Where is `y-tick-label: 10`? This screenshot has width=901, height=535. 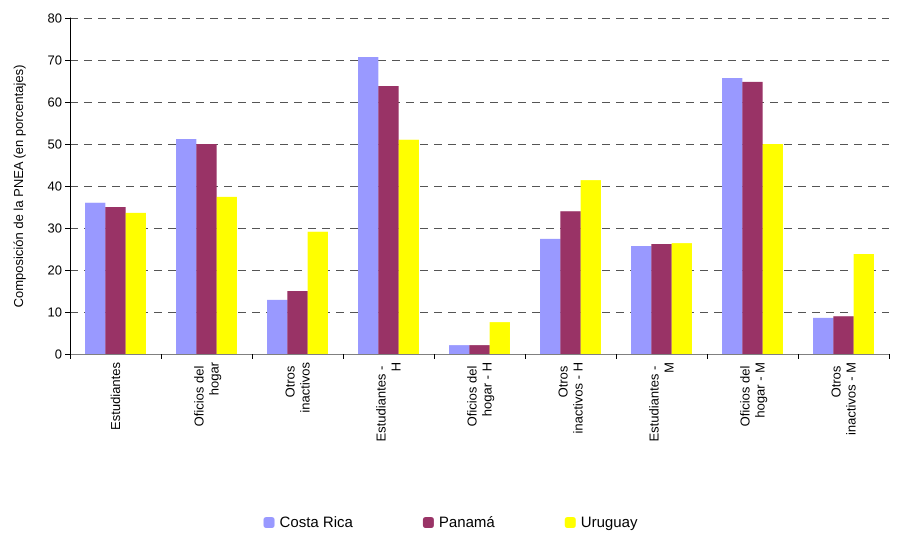
y-tick-label: 10 is located at coordinates (55, 312).